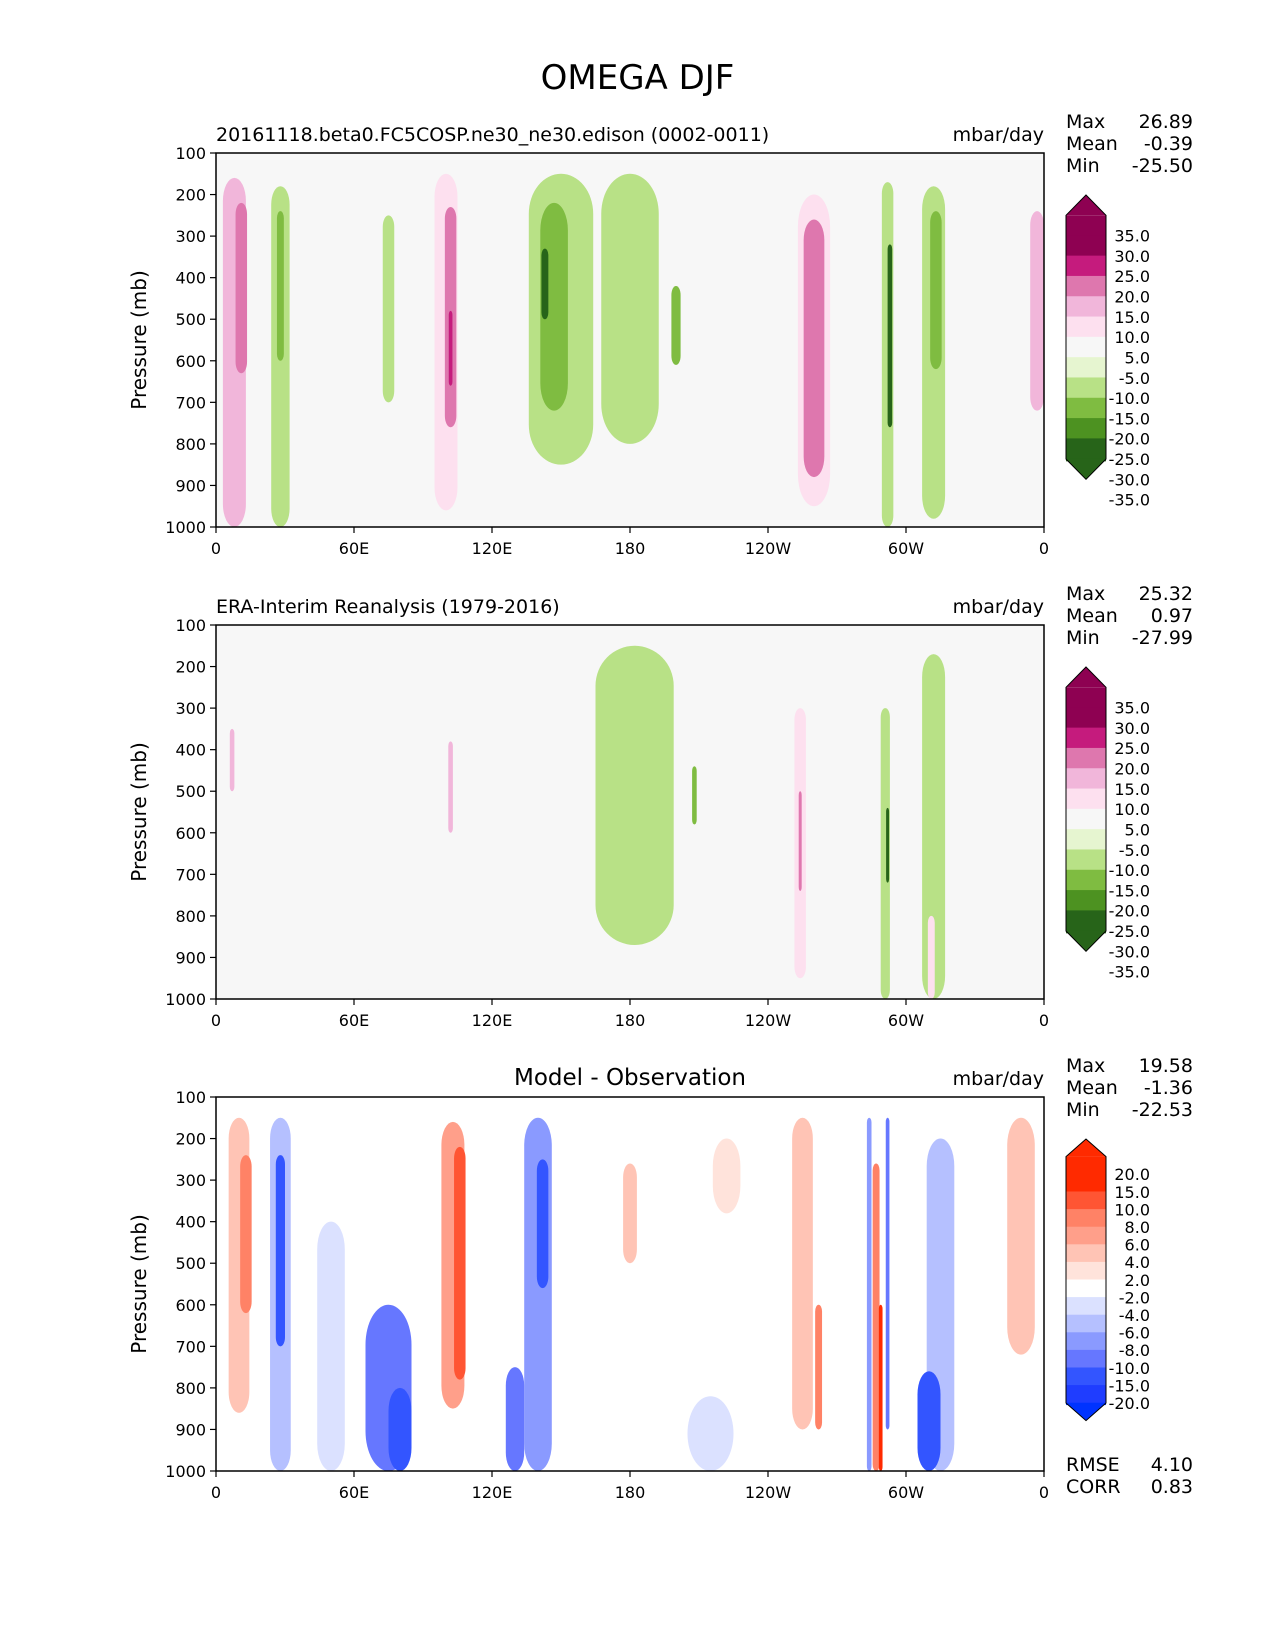  I want to click on colorbar-label: -25.0, so click(1129, 459).